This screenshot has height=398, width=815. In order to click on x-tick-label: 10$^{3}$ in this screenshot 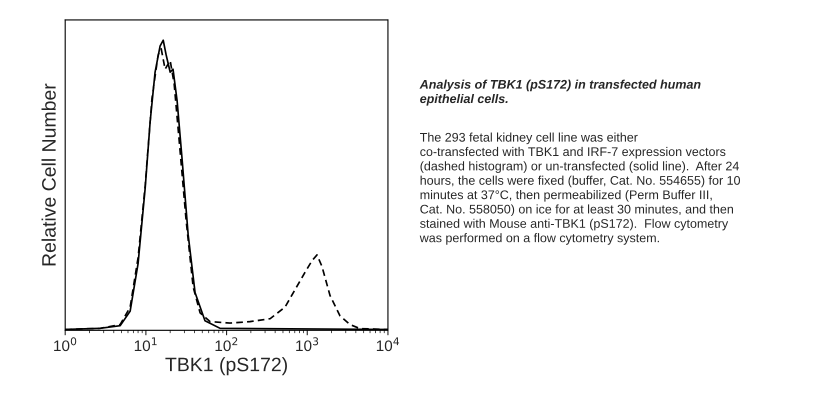, I will do `click(307, 344)`.